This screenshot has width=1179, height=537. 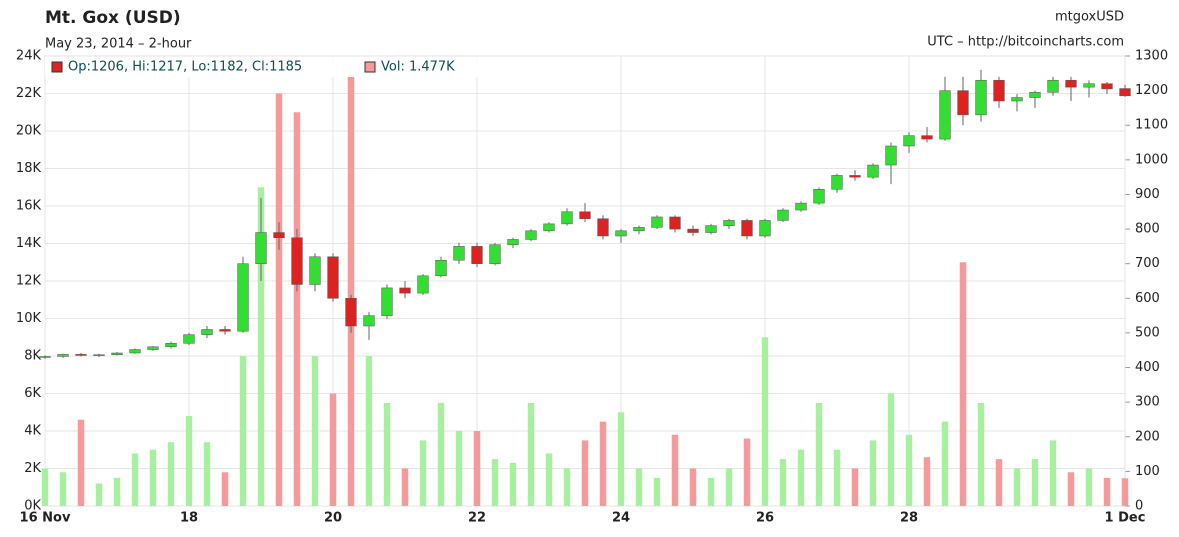 What do you see at coordinates (29, 206) in the screenshot?
I see `y-tick-label: 16K` at bounding box center [29, 206].